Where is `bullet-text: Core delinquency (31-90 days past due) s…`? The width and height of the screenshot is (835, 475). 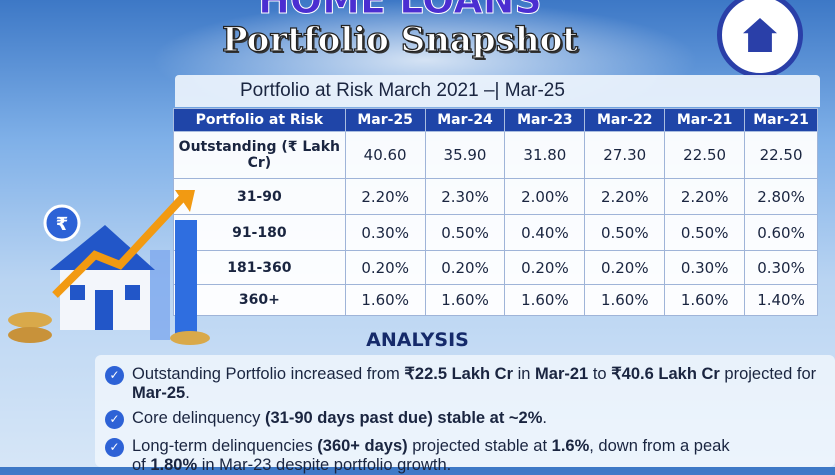
bullet-text: Core delinquency (31-90 days past due) s… is located at coordinates (477, 419).